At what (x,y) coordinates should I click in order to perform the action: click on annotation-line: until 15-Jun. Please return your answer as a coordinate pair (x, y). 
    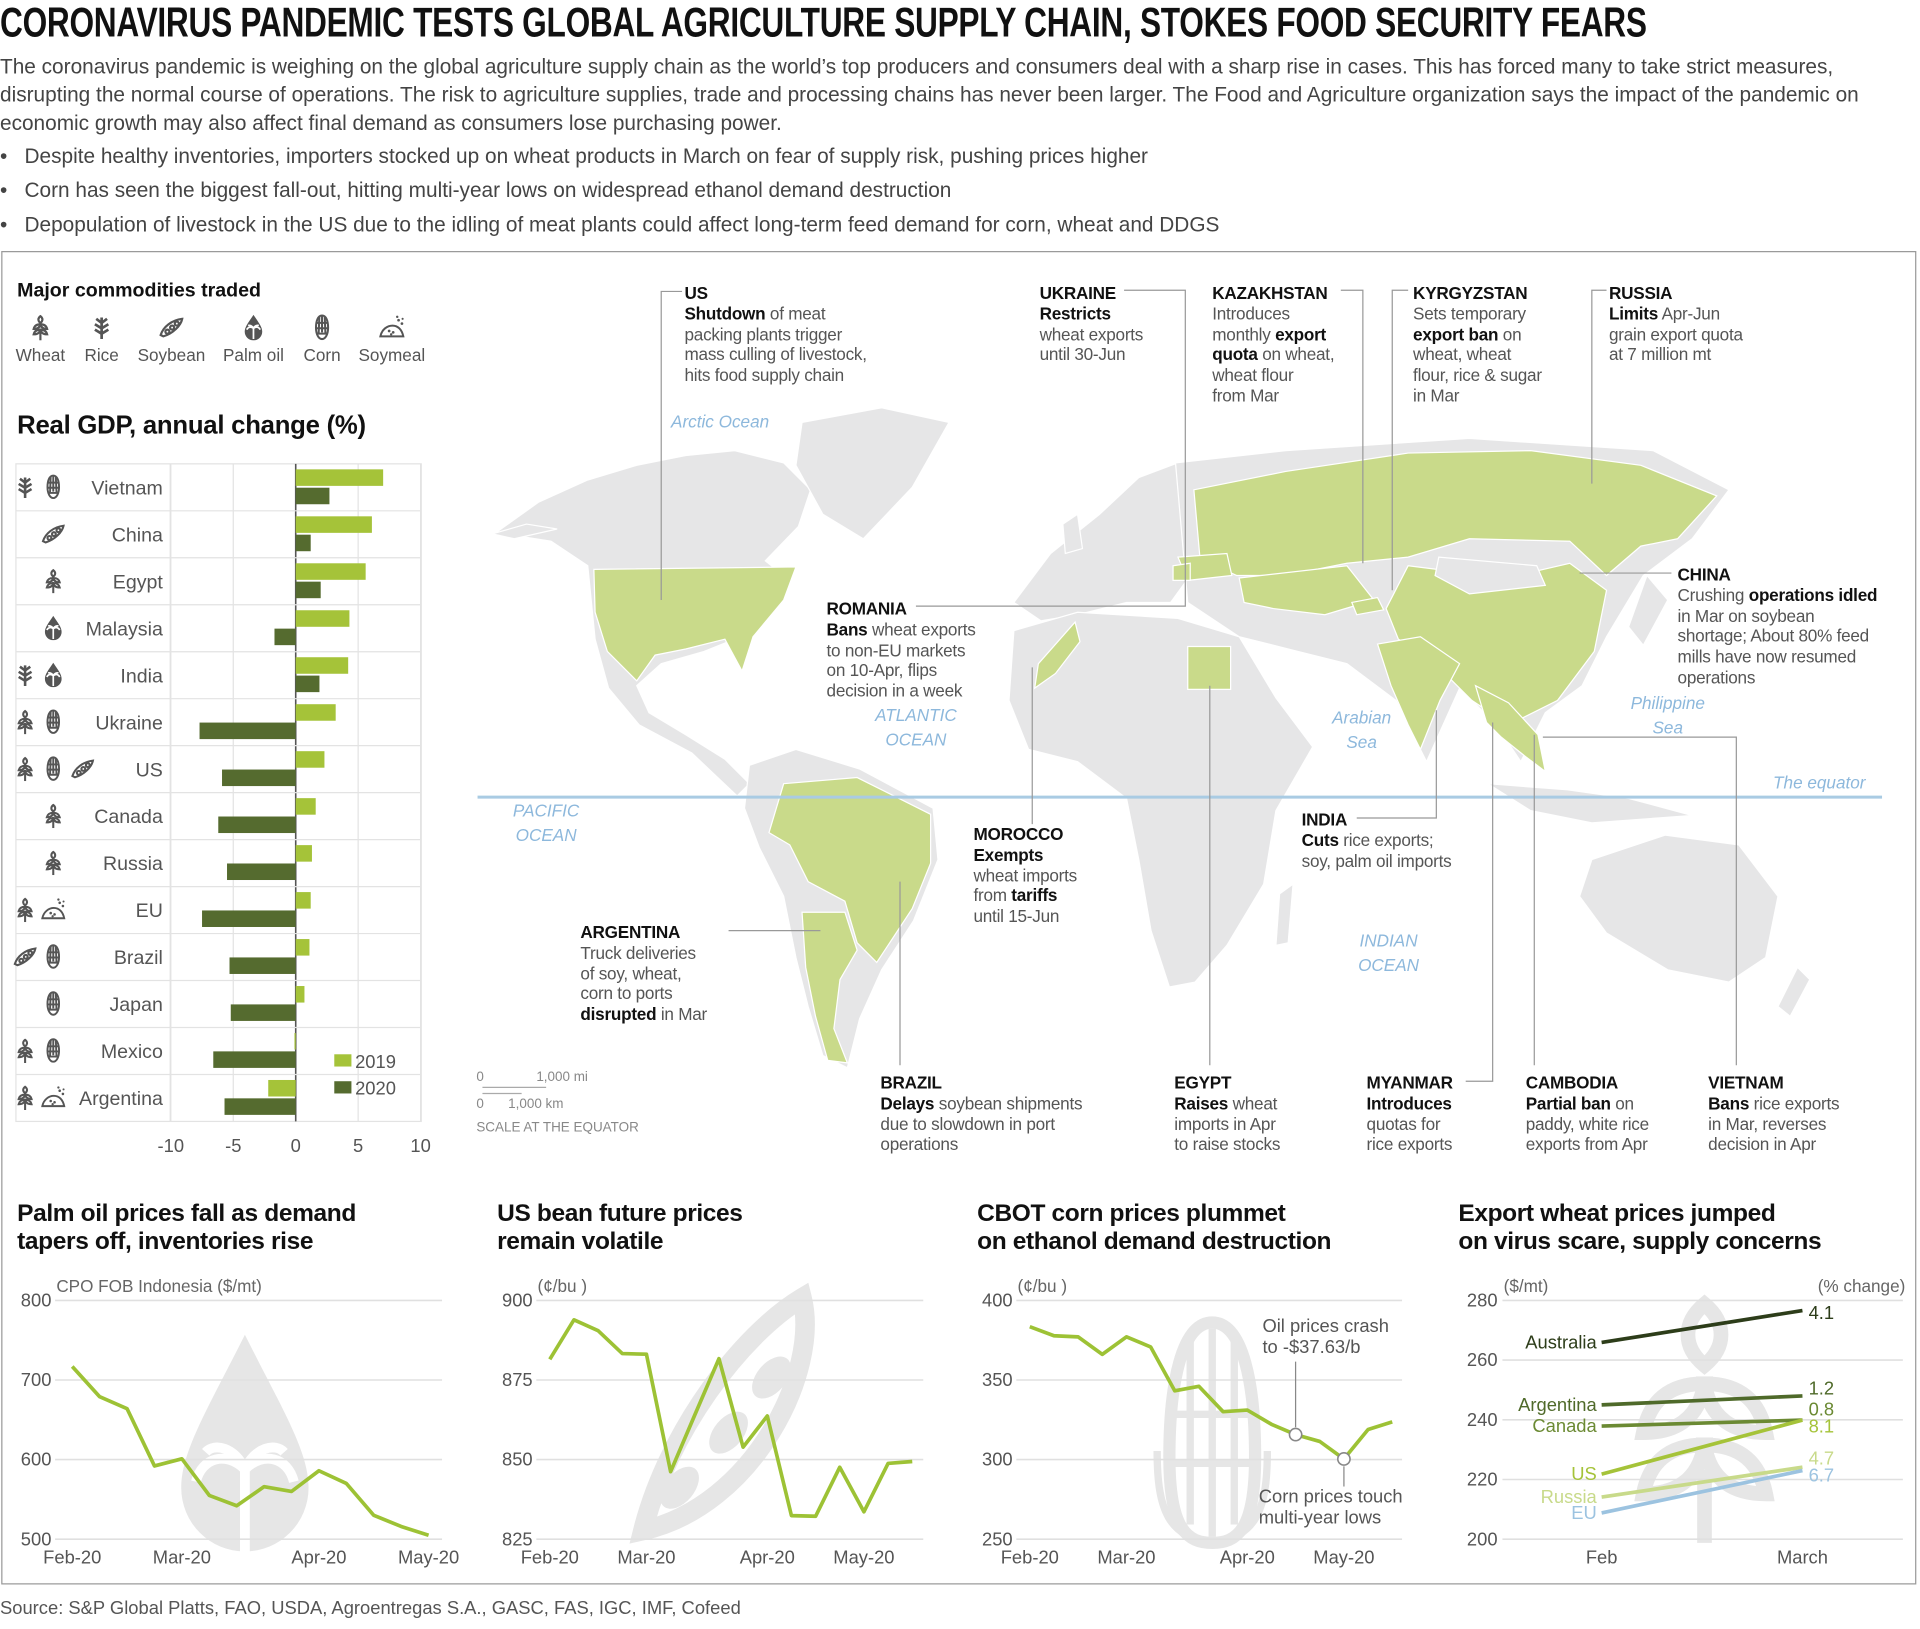
    Looking at the image, I should click on (1025, 916).